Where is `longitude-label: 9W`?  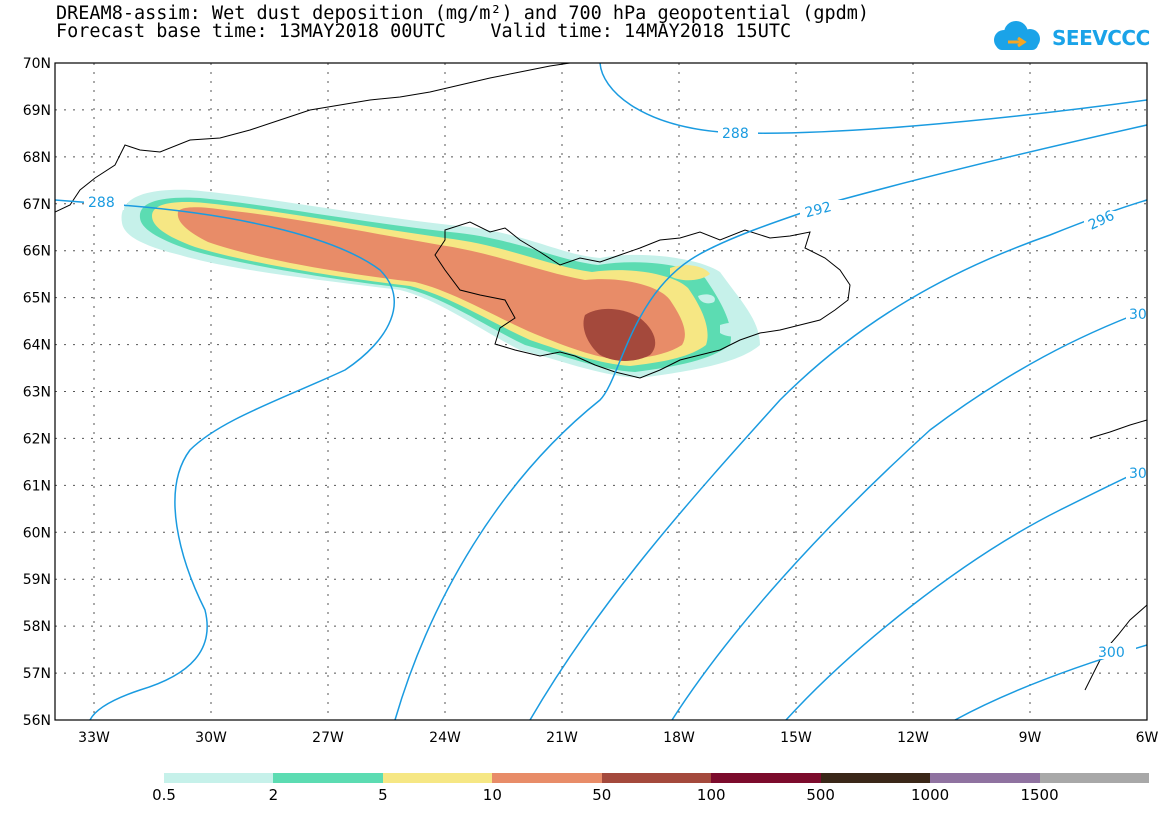
longitude-label: 9W is located at coordinates (1030, 738).